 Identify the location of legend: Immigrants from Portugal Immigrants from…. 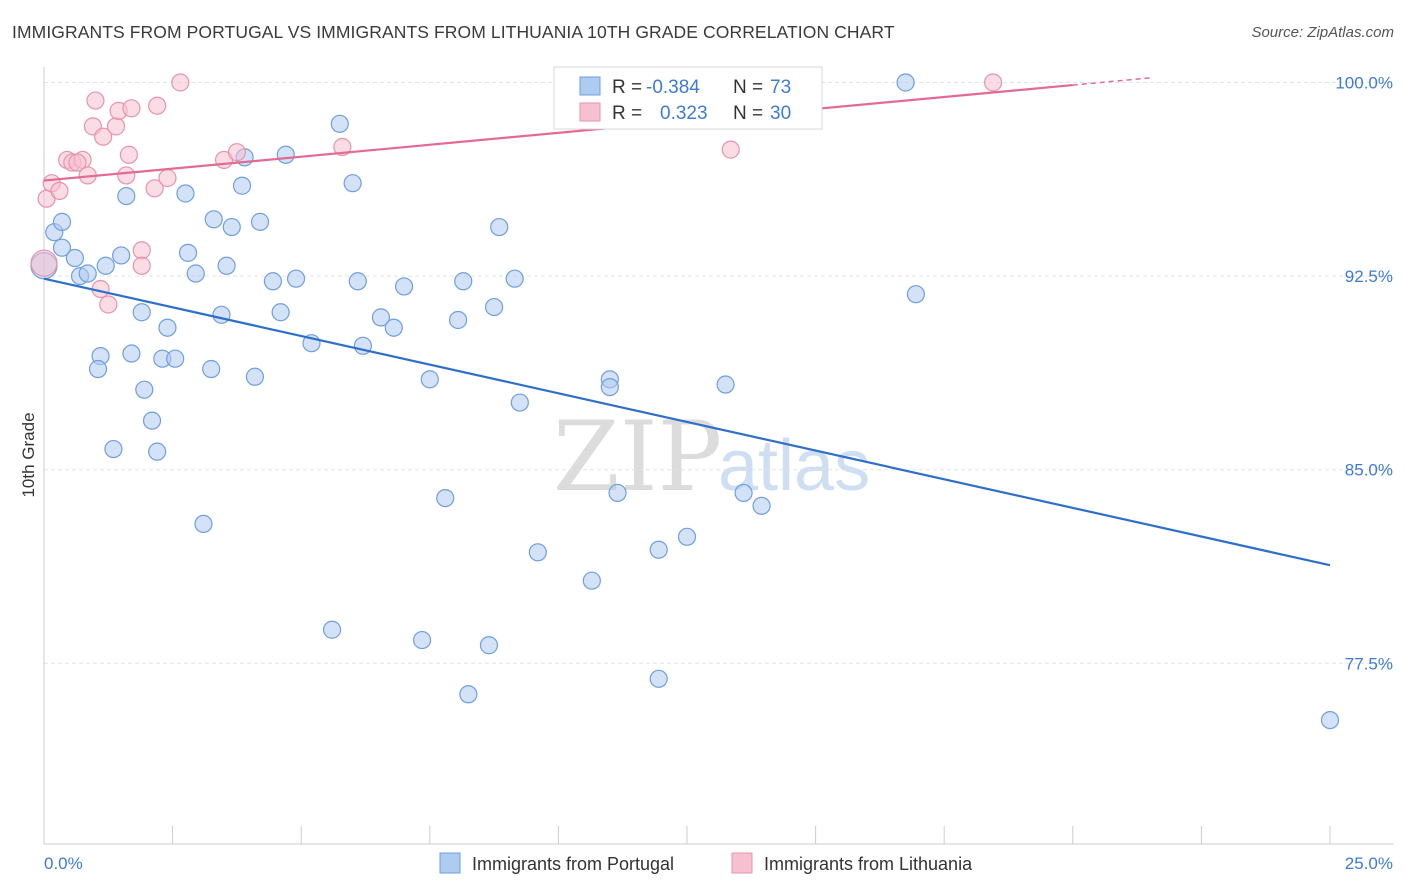
(706, 863).